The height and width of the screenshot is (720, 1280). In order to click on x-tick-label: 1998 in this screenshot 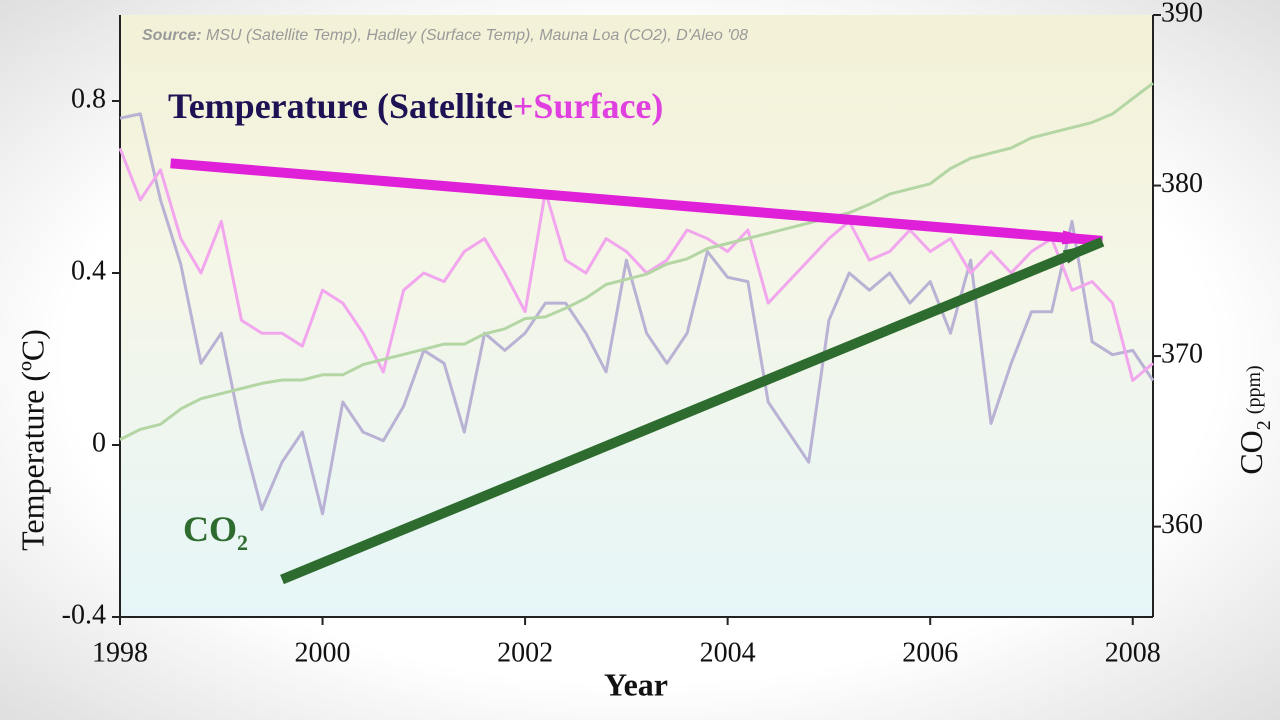, I will do `click(120, 652)`.